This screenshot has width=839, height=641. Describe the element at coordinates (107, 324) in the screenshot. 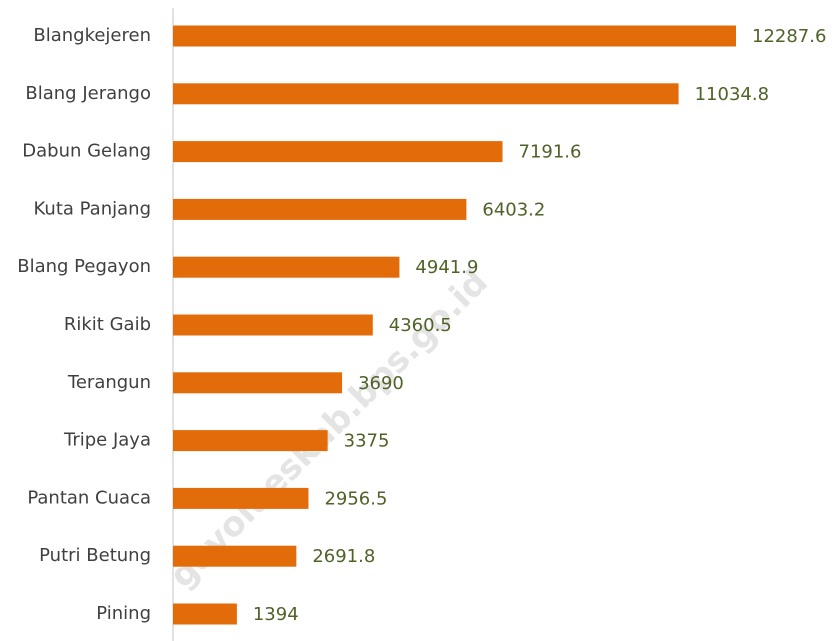

I see `category-label: Rikit Gaib` at that location.